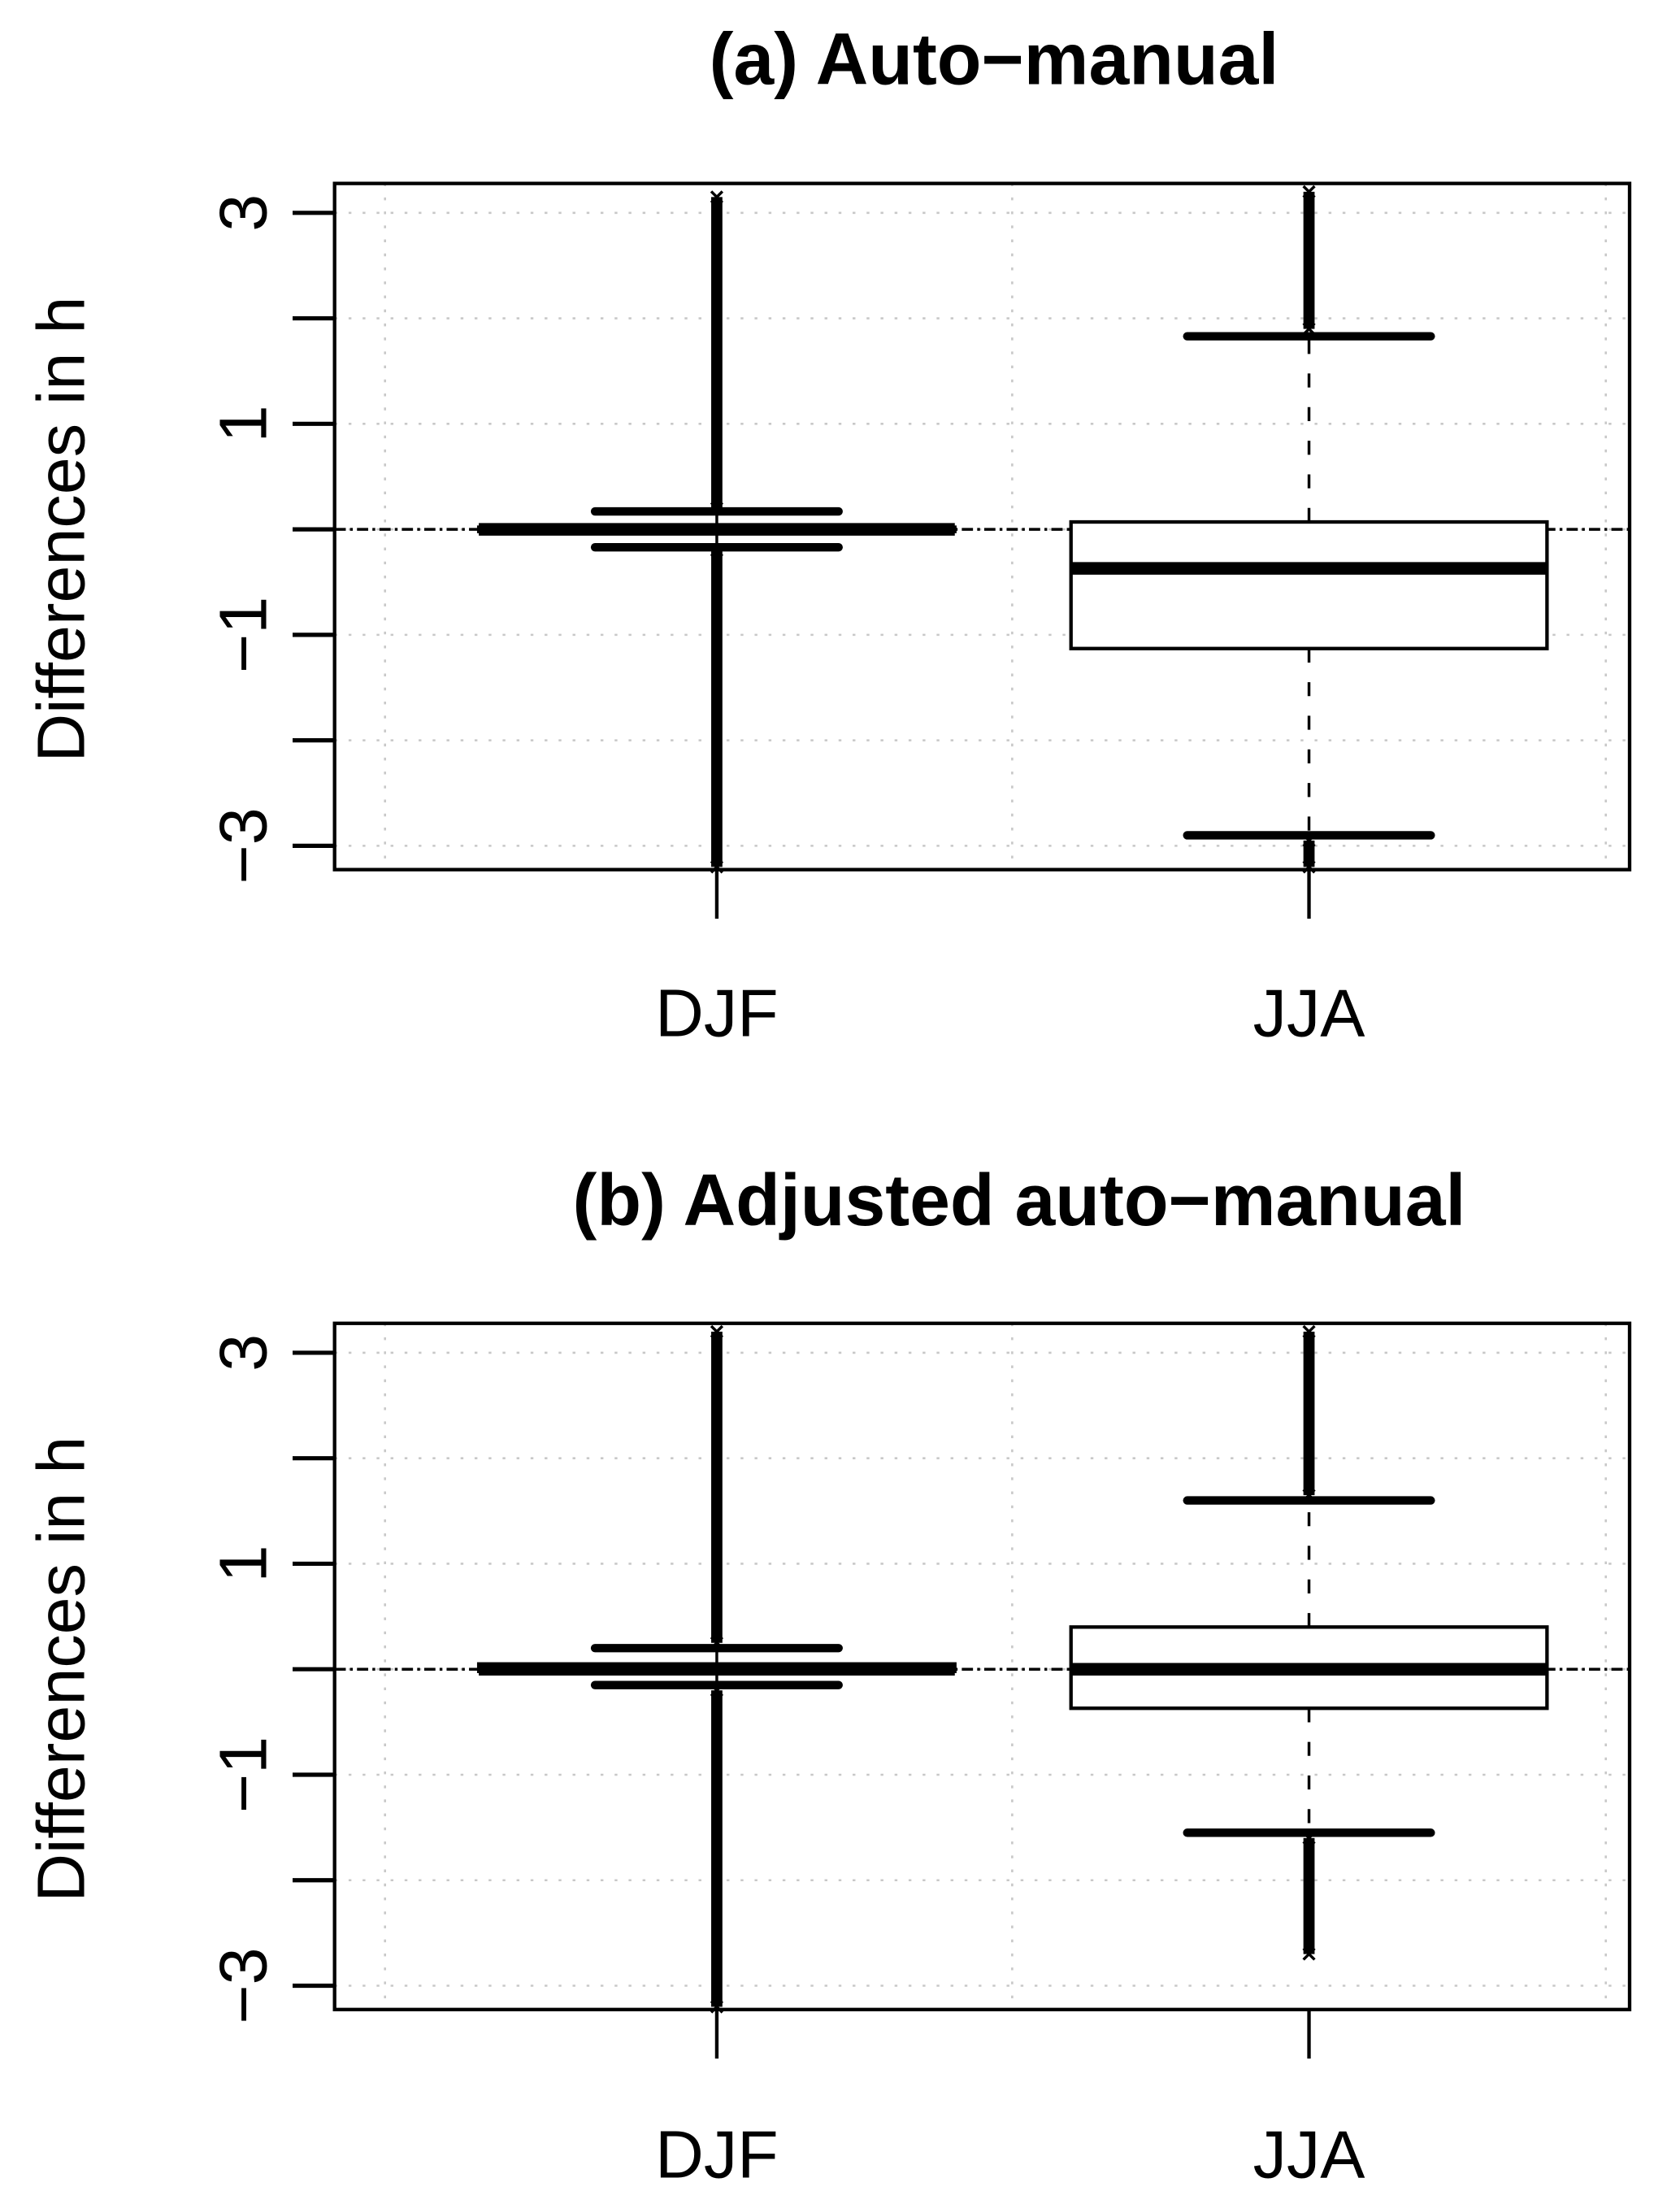 This screenshot has height=2204, width=1680. I want to click on panel-a-x-label-jja: JJA, so click(1309, 1014).